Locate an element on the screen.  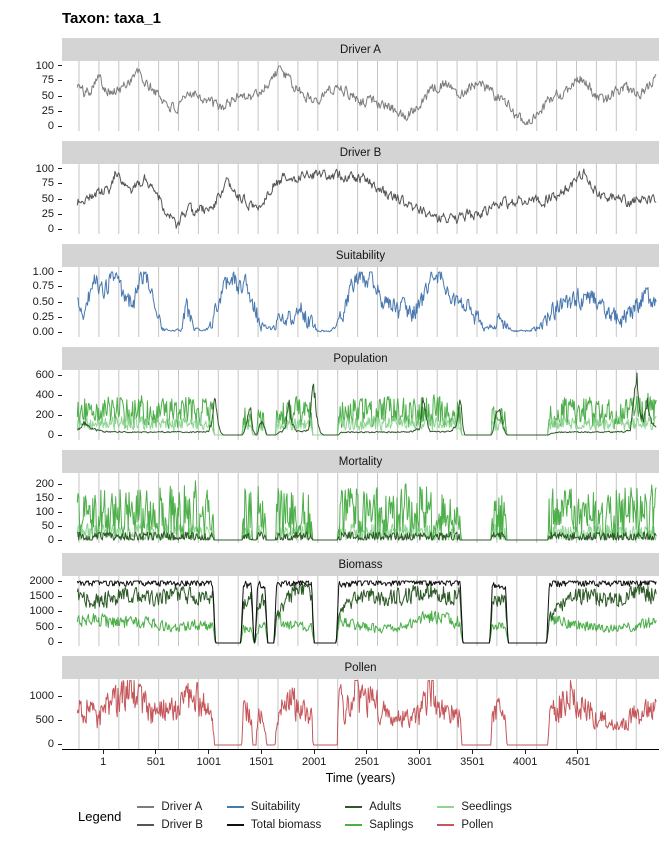
plot-area-mortality is located at coordinates (366, 508).